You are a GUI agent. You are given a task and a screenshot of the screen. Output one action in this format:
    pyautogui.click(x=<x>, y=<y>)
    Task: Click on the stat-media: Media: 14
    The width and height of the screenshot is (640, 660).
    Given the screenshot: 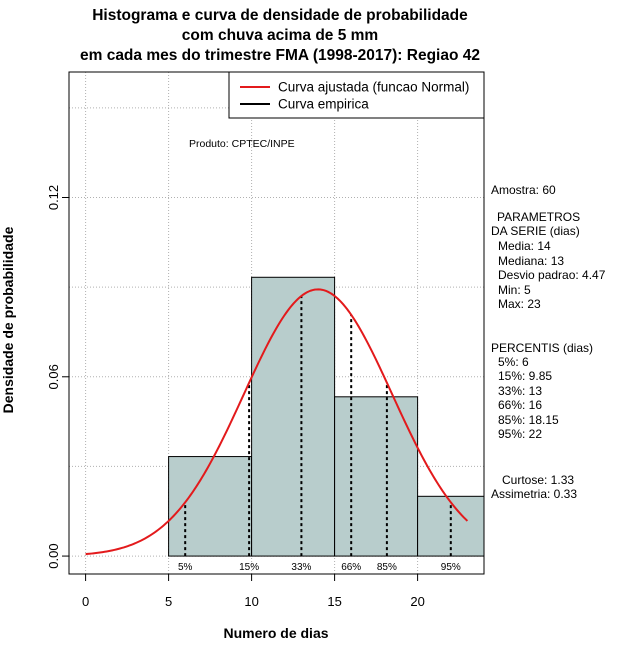 What is the action you would take?
    pyautogui.click(x=524, y=246)
    